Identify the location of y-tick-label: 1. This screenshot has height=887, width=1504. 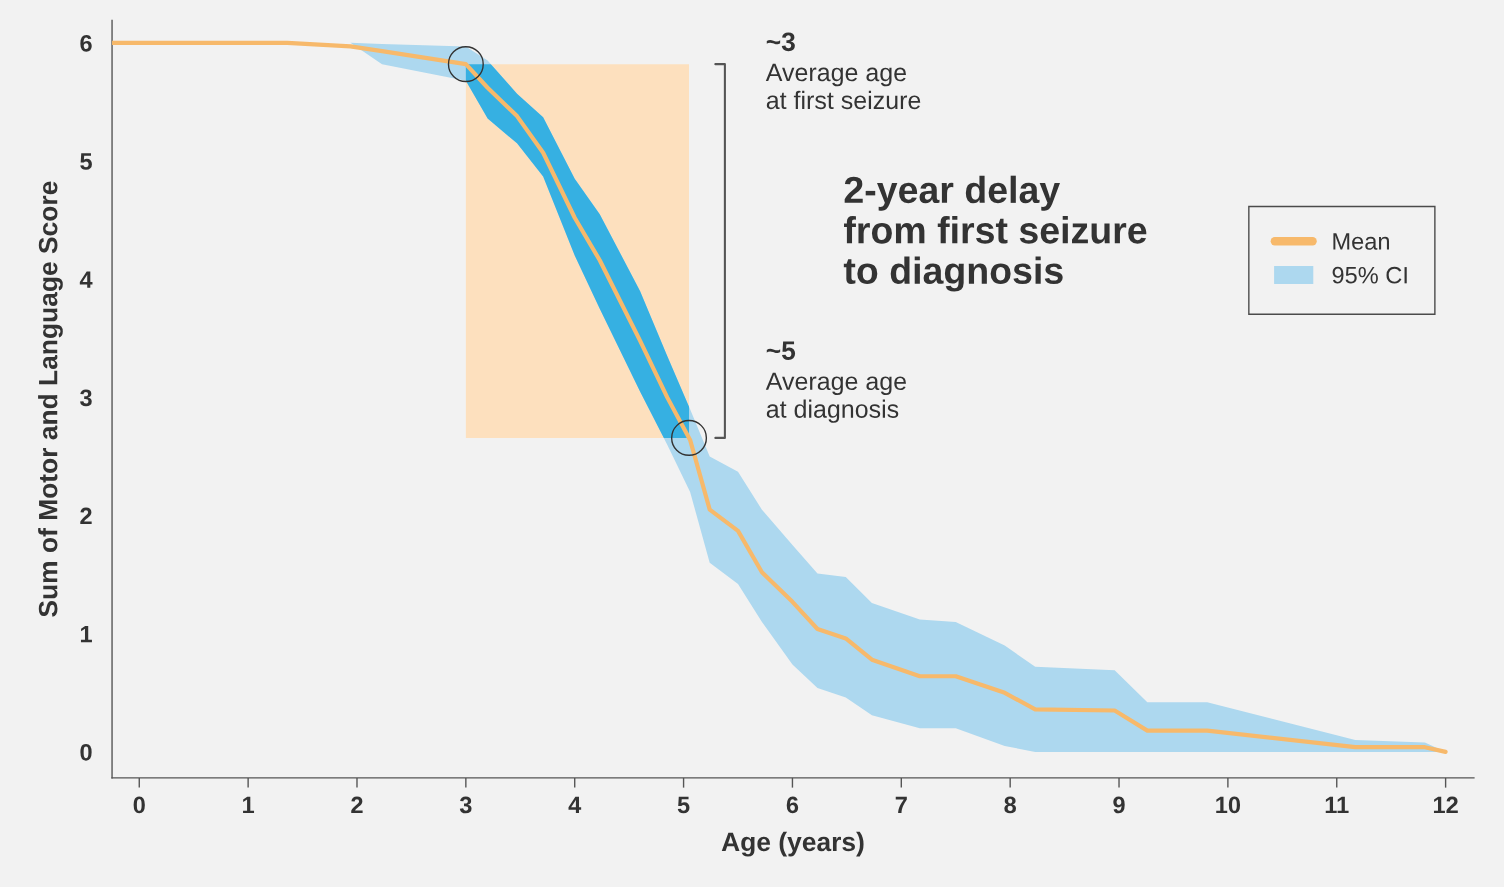
(86, 634).